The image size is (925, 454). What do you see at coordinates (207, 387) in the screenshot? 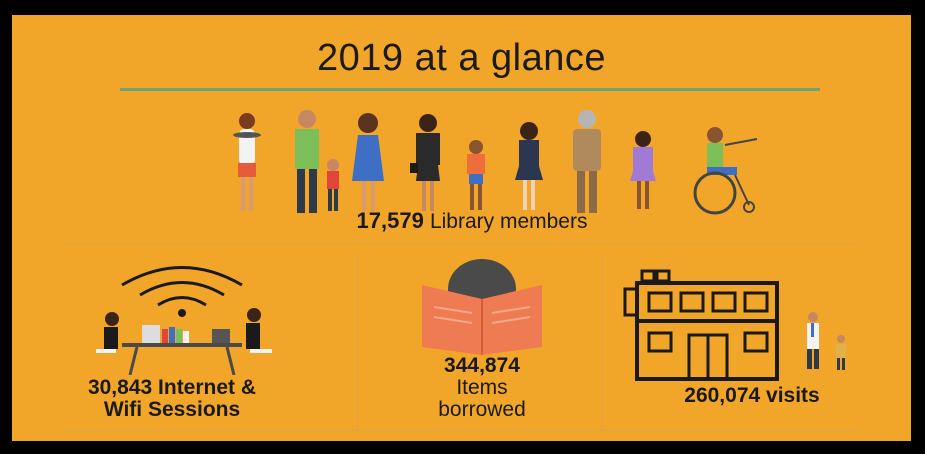
I see `internet-label-line1: Internet &` at bounding box center [207, 387].